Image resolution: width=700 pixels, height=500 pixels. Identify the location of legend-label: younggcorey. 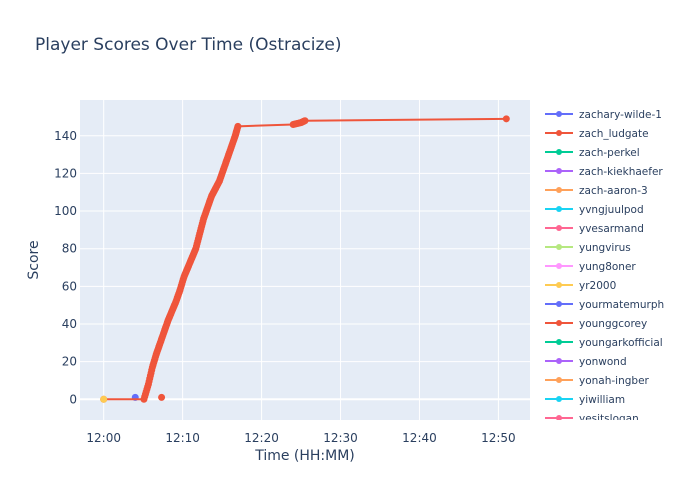
(613, 324).